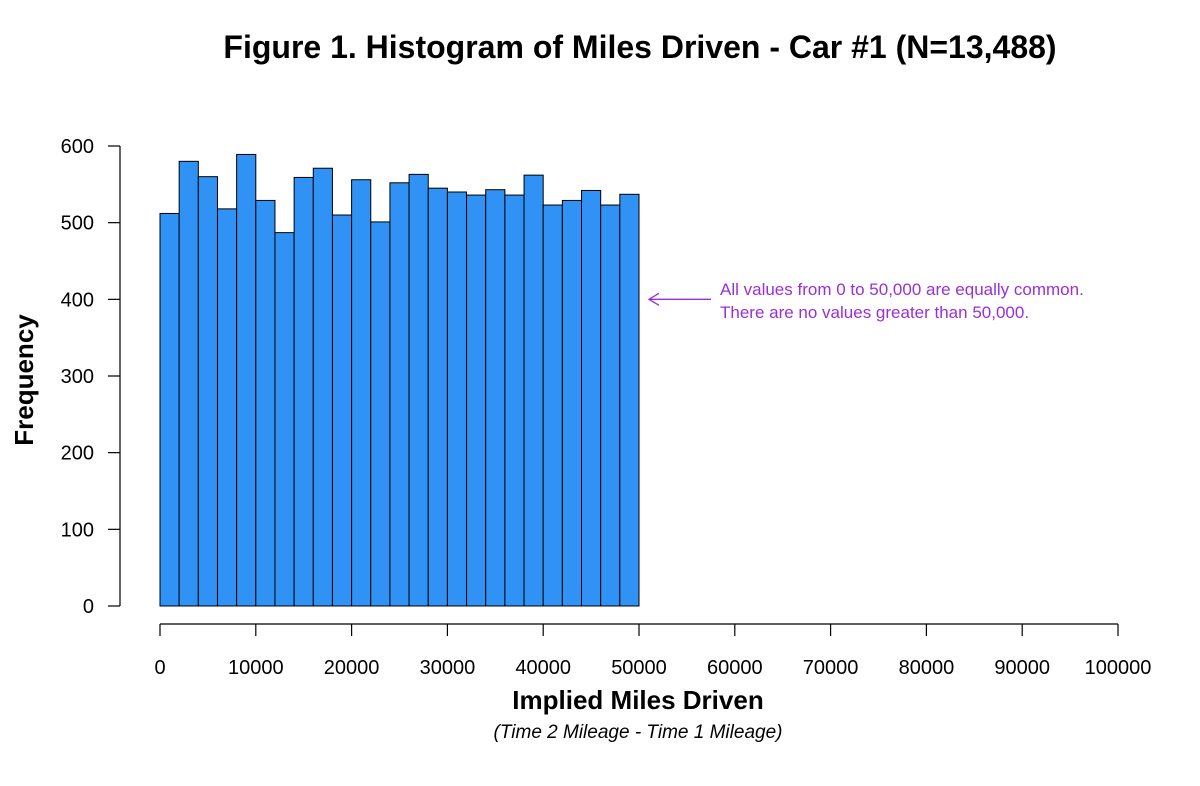 This screenshot has height=786, width=1200. Describe the element at coordinates (735, 668) in the screenshot. I see `x-tick-label: 60000` at that location.